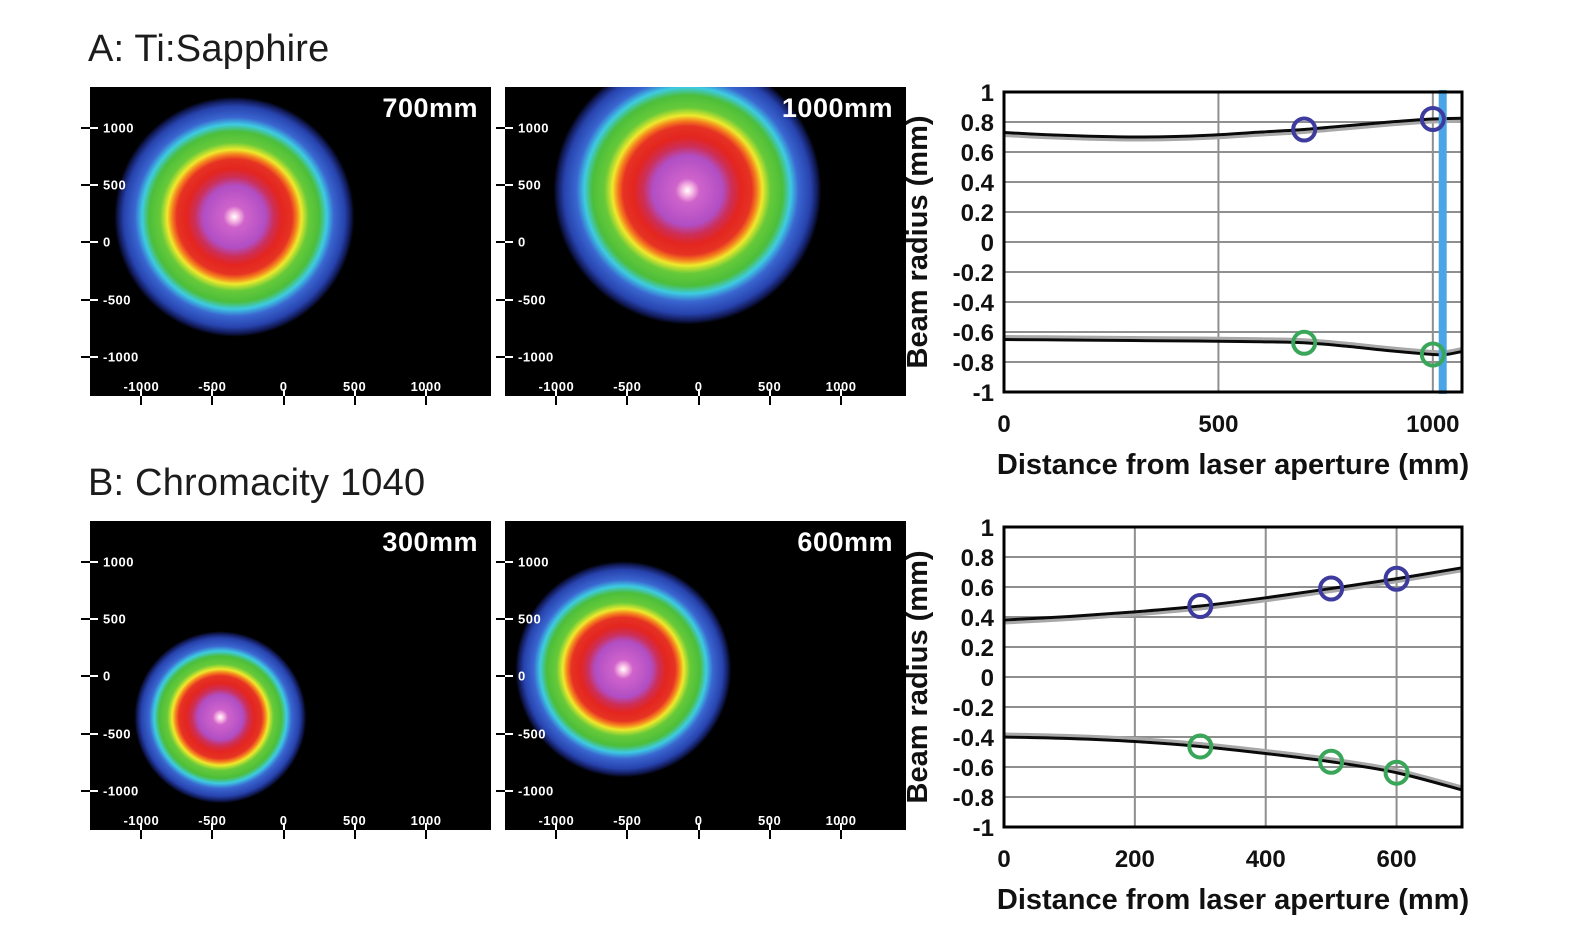 This screenshot has height=946, width=1580. I want to click on y-tick-label: 0.6, so click(977, 588).